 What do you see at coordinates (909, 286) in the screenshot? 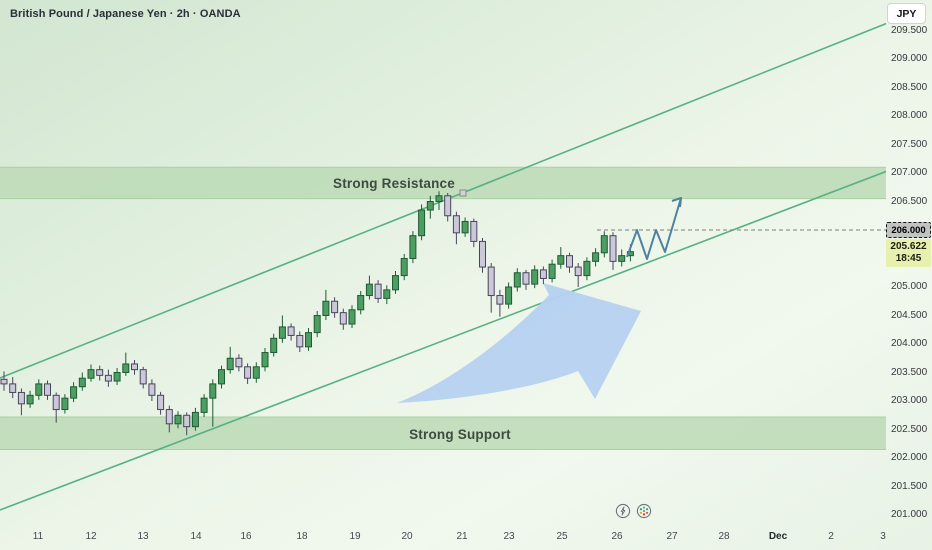
I see `price-tick-label: 205.000` at bounding box center [909, 286].